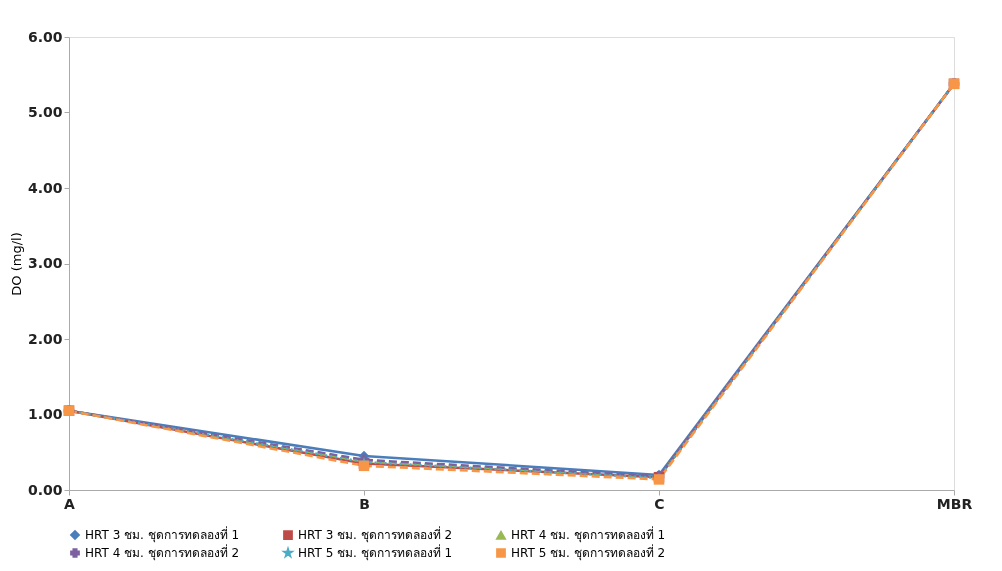  What do you see at coordinates (162, 552) in the screenshot?
I see `legend-label: HRT 4 ชม. ชุดการทดลองที่ 2` at bounding box center [162, 552].